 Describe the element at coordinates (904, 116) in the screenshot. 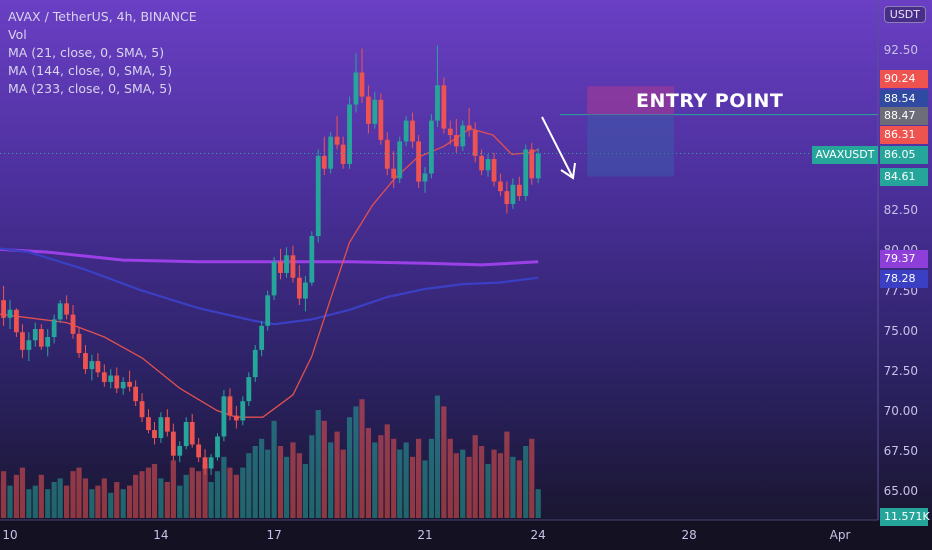

I see `price-tag: 88.47` at that location.